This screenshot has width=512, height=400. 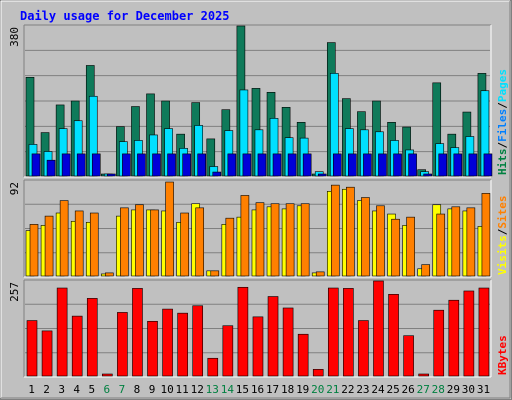 I want to click on panel-legend: Visits/Sites, so click(x=502, y=236).